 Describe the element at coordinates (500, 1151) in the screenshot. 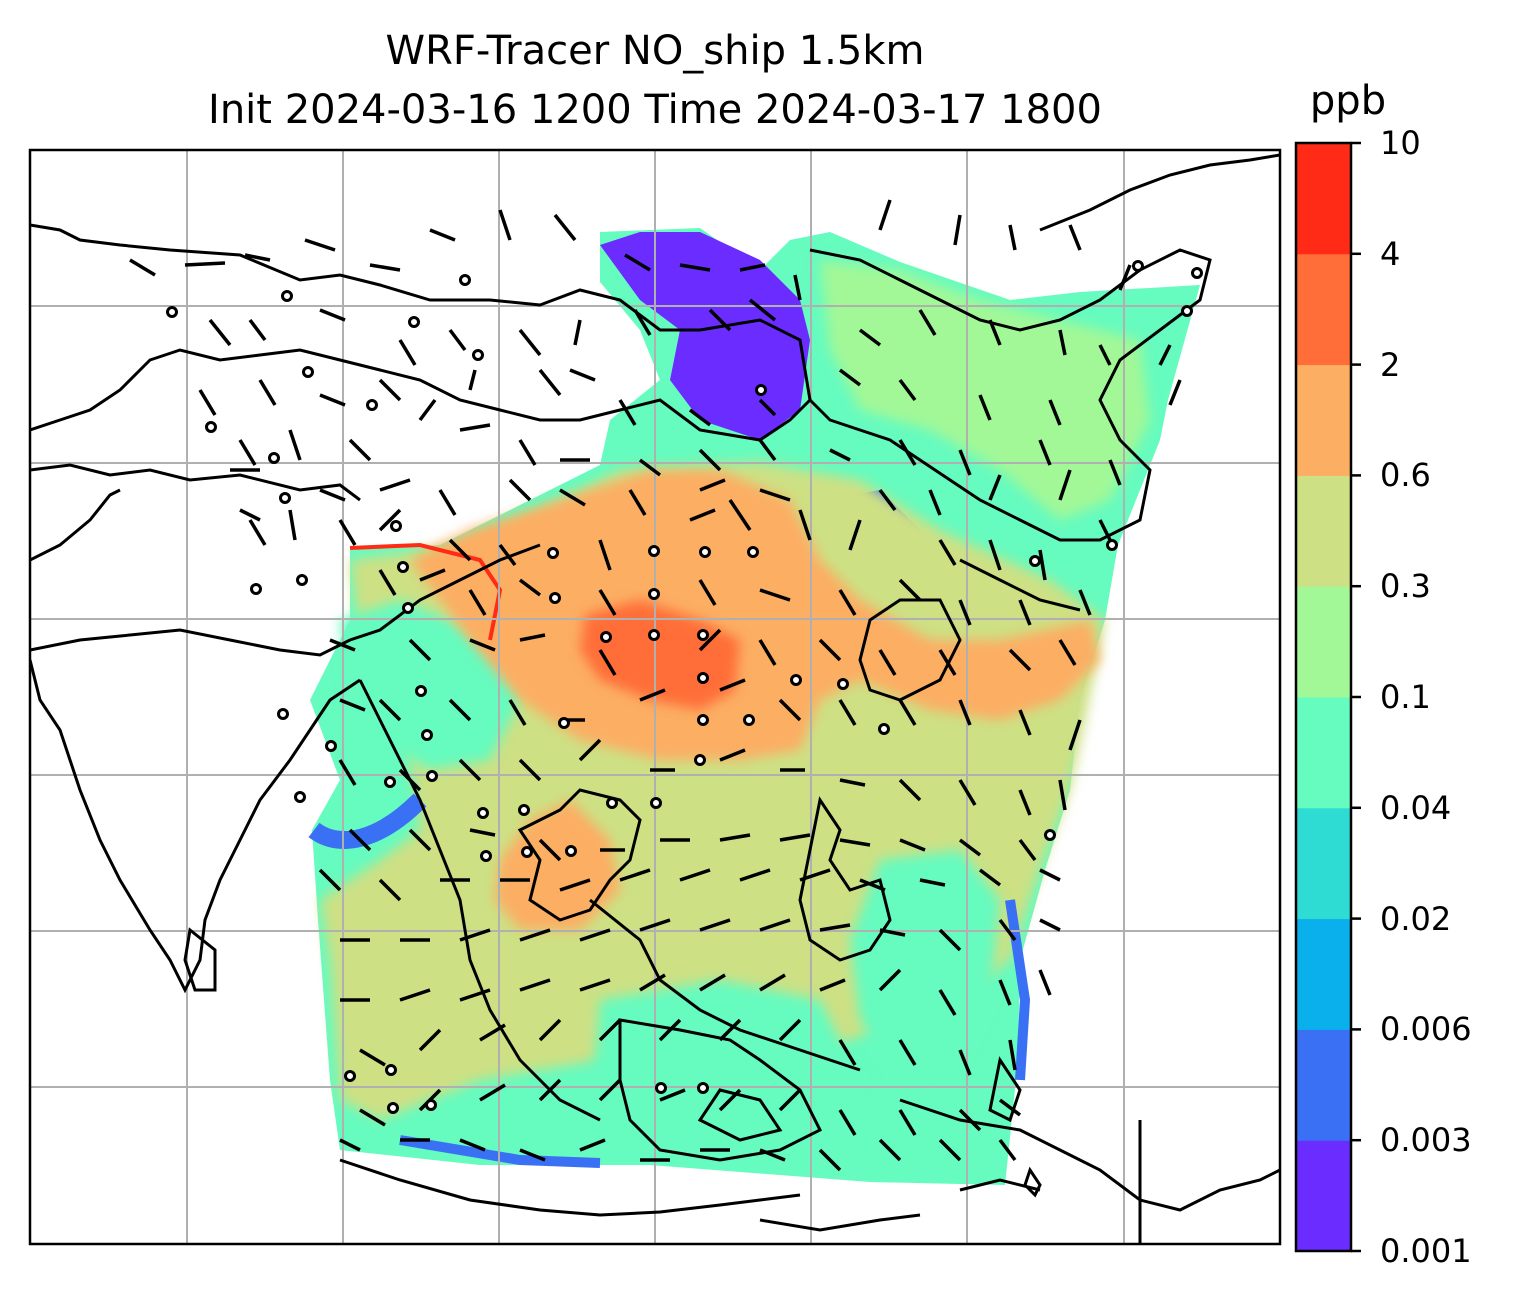

I see `blue-southern-edge` at that location.